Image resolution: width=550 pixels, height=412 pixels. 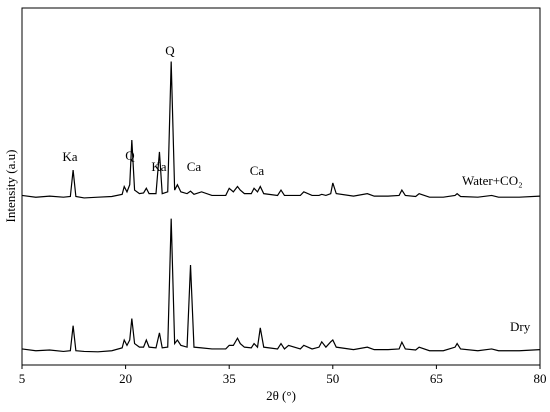 I want to click on x-tick-label: 80, so click(x=540, y=378).